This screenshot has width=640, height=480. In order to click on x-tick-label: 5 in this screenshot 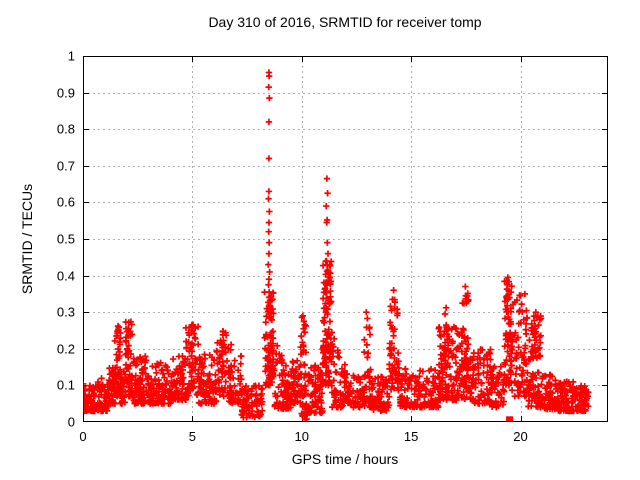, I will do `click(192, 436)`.